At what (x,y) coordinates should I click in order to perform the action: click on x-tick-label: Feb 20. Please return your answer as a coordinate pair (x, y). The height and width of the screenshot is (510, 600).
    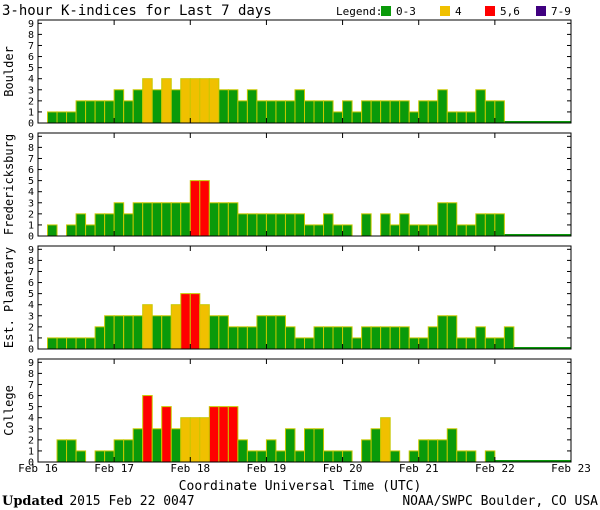
    Looking at the image, I should click on (343, 468).